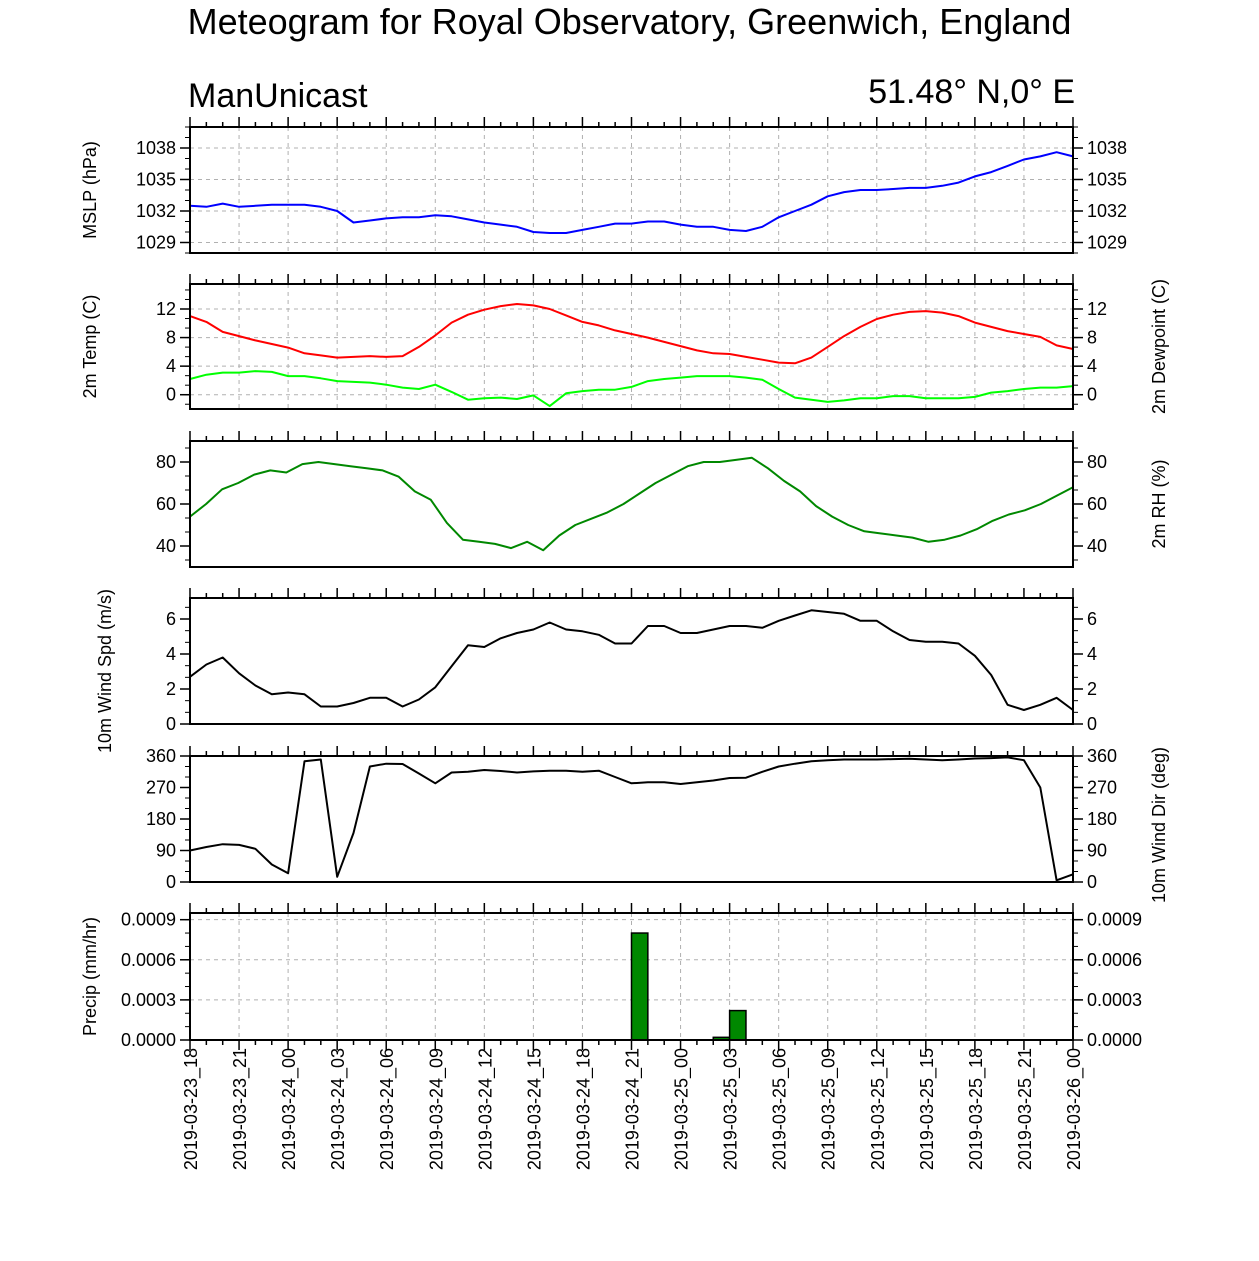 The image size is (1259, 1261). I want to click on x-tick-label: 2019-03-25_18, so click(976, 1109).